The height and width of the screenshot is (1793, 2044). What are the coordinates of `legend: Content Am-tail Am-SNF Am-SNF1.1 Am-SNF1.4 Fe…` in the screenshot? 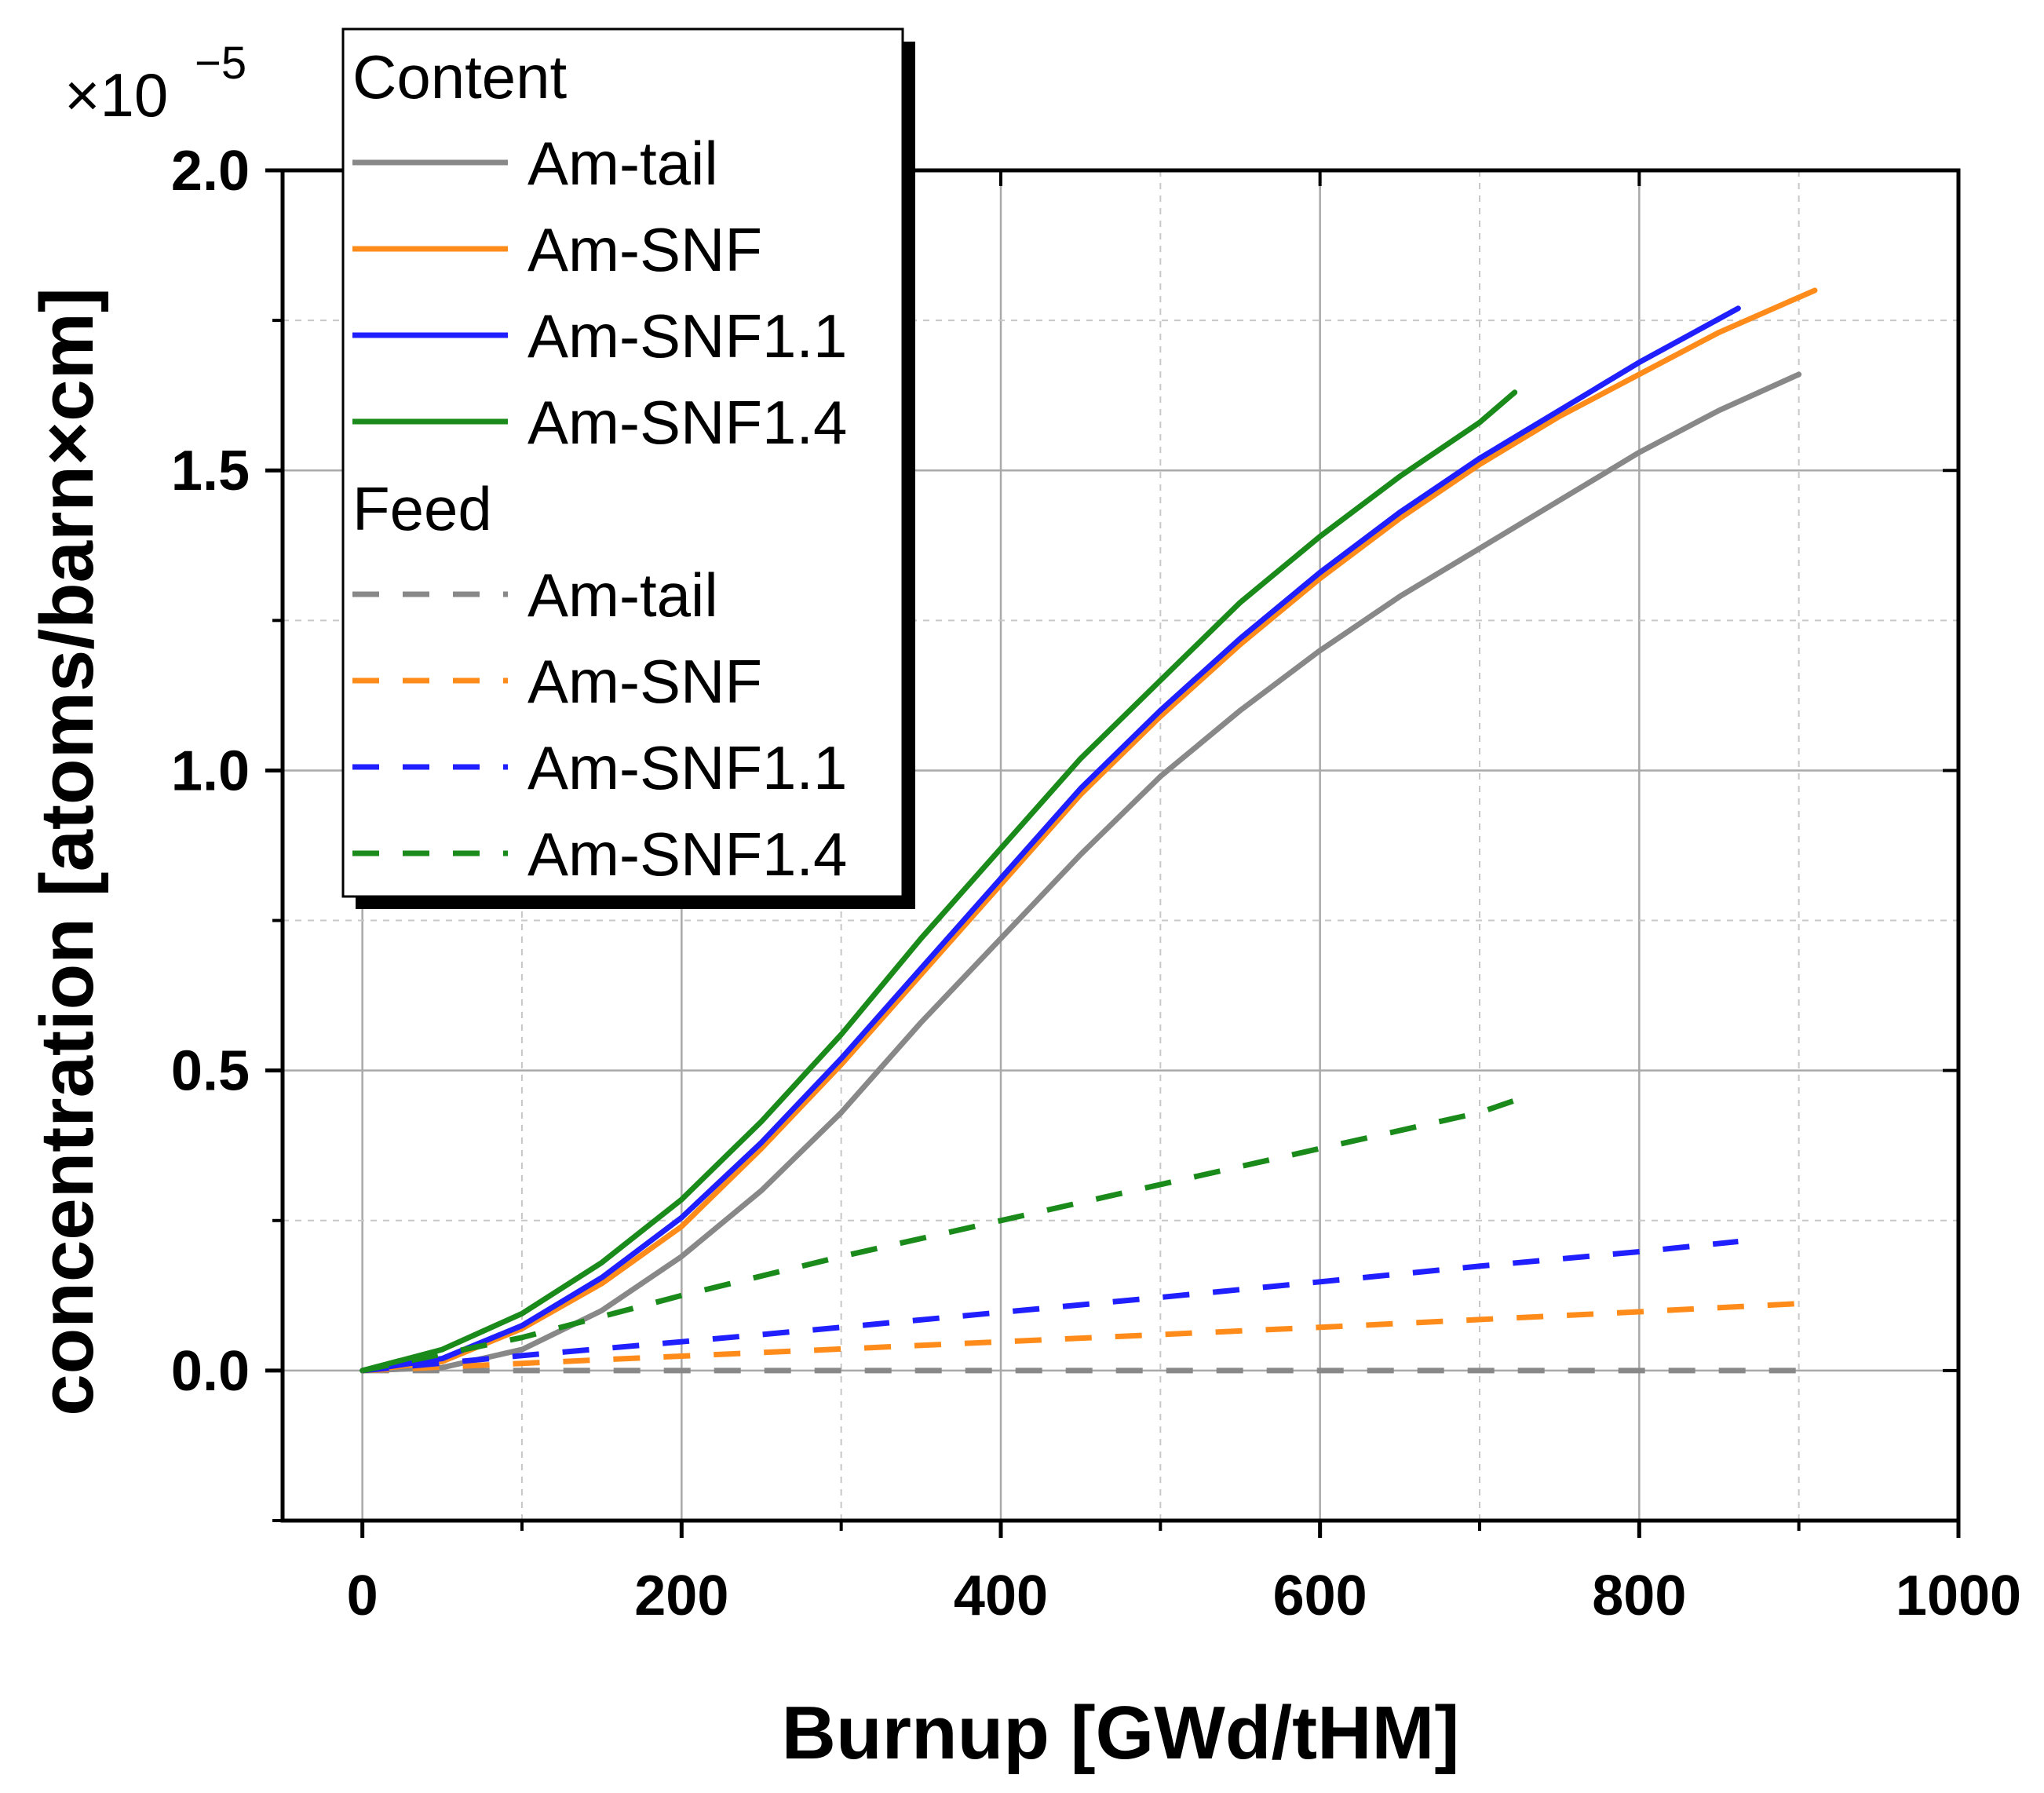 It's located at (628, 468).